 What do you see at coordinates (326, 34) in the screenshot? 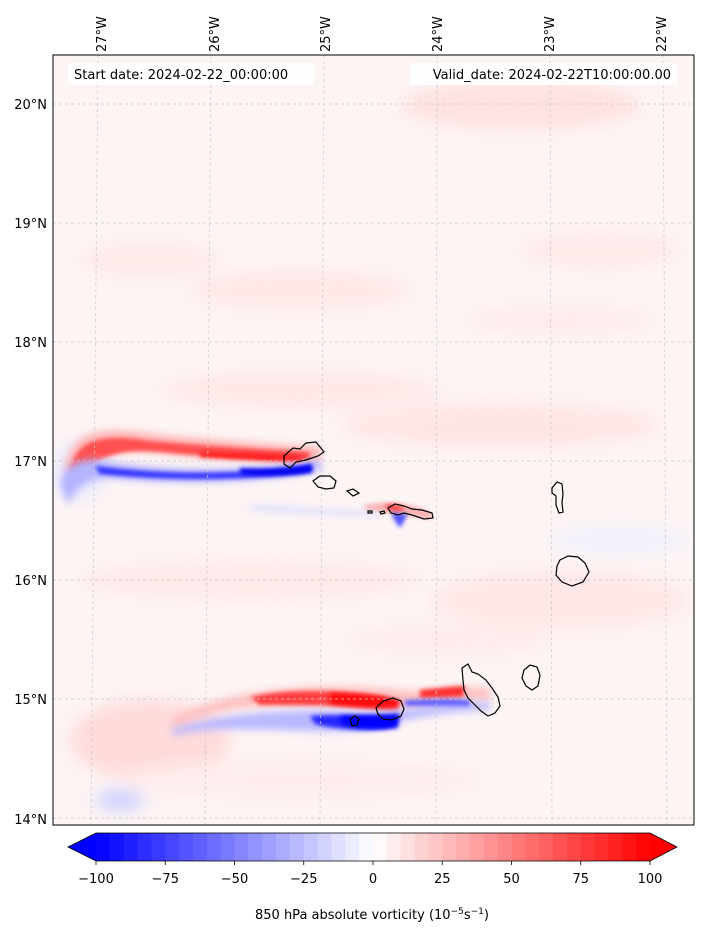
I see `lon-label-25w: 25°W` at bounding box center [326, 34].